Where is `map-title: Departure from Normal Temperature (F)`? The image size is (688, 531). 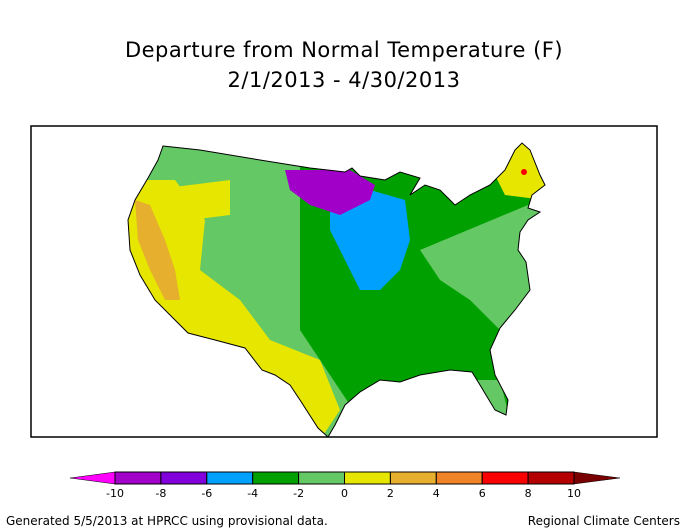
map-title: Departure from Normal Temperature (F) is located at coordinates (344, 50).